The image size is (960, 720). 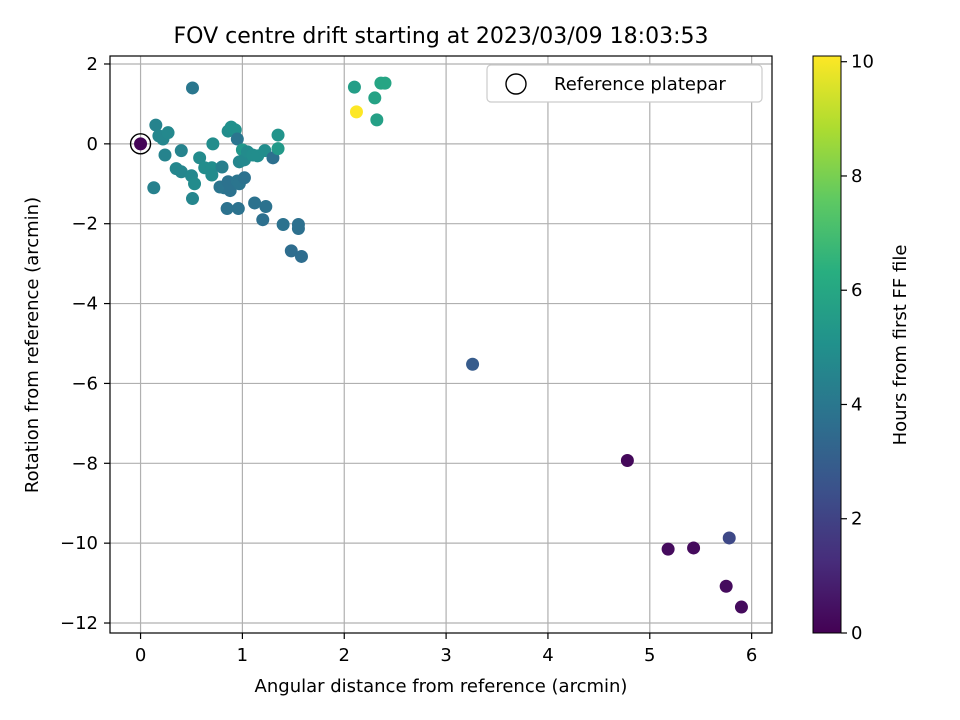 What do you see at coordinates (751, 655) in the screenshot?
I see `x-tick-label: 6` at bounding box center [751, 655].